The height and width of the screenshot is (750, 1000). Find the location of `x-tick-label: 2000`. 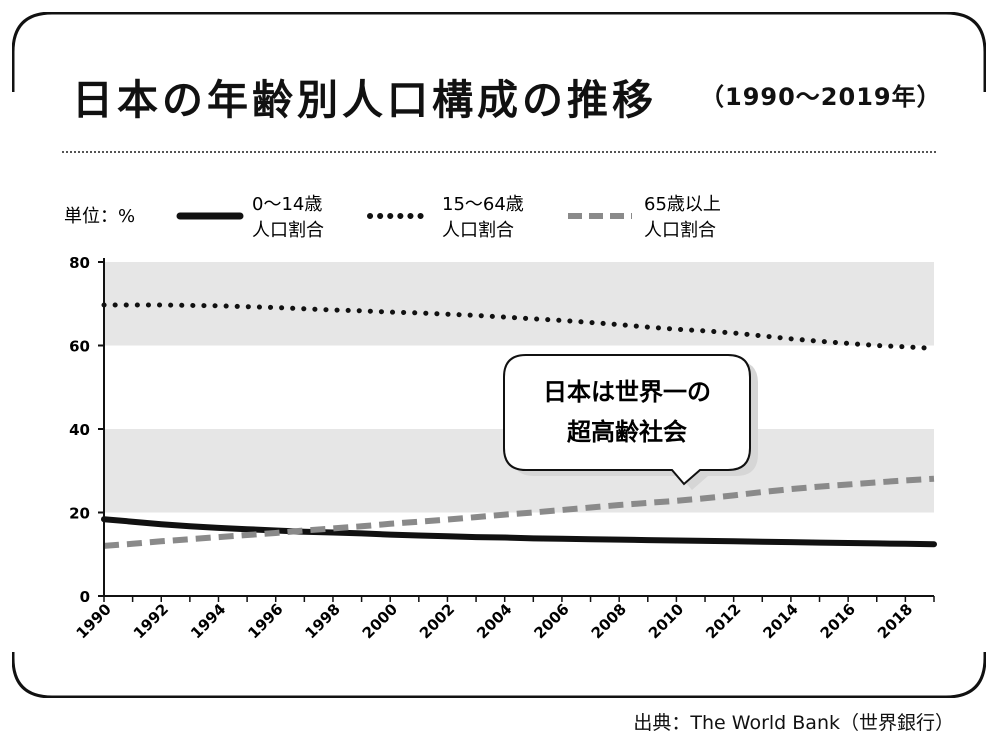

x-tick-label: 2000 is located at coordinates (380, 621).